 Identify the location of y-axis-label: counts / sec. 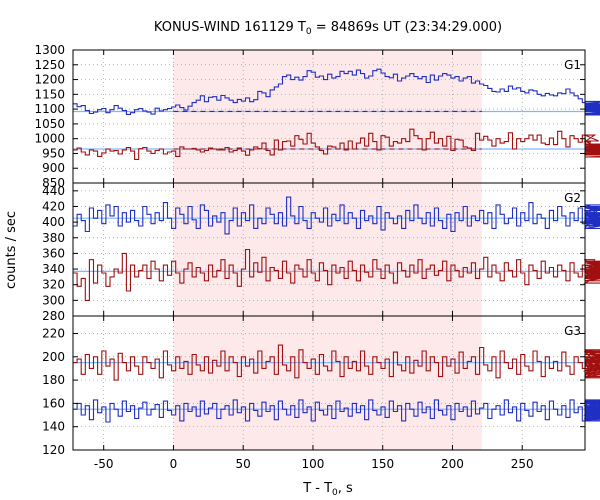
(11, 250).